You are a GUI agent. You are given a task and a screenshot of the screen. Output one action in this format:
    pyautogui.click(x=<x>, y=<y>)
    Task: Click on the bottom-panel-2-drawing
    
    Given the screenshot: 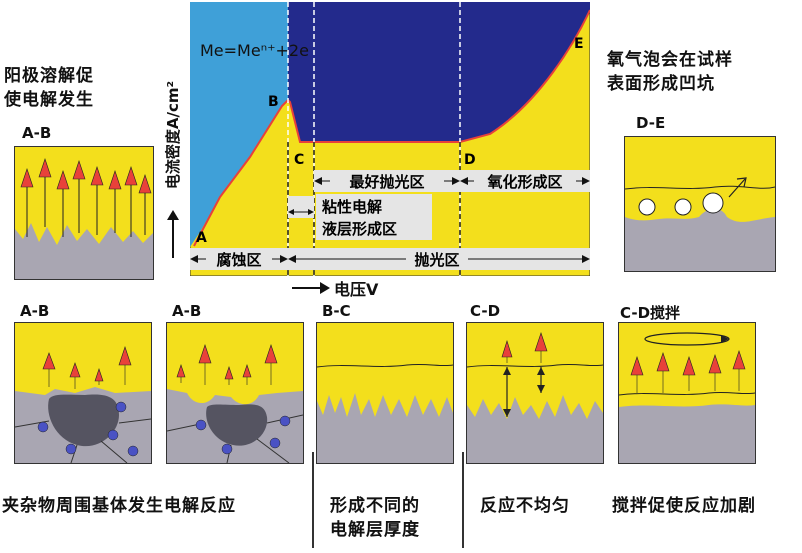 What is the action you would take?
    pyautogui.click(x=235, y=403)
    